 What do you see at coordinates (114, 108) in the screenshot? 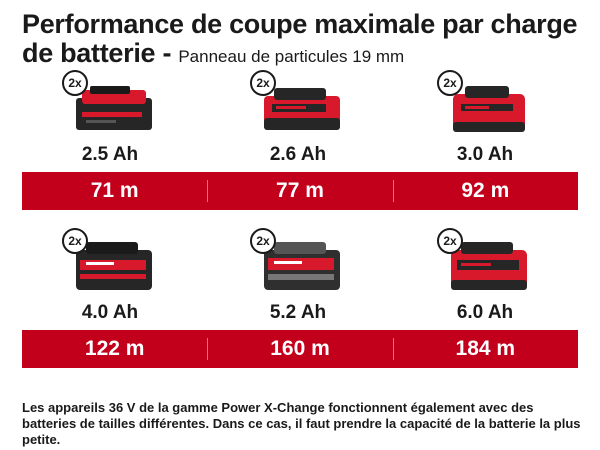
I see `battery-2-5ah-icon` at bounding box center [114, 108].